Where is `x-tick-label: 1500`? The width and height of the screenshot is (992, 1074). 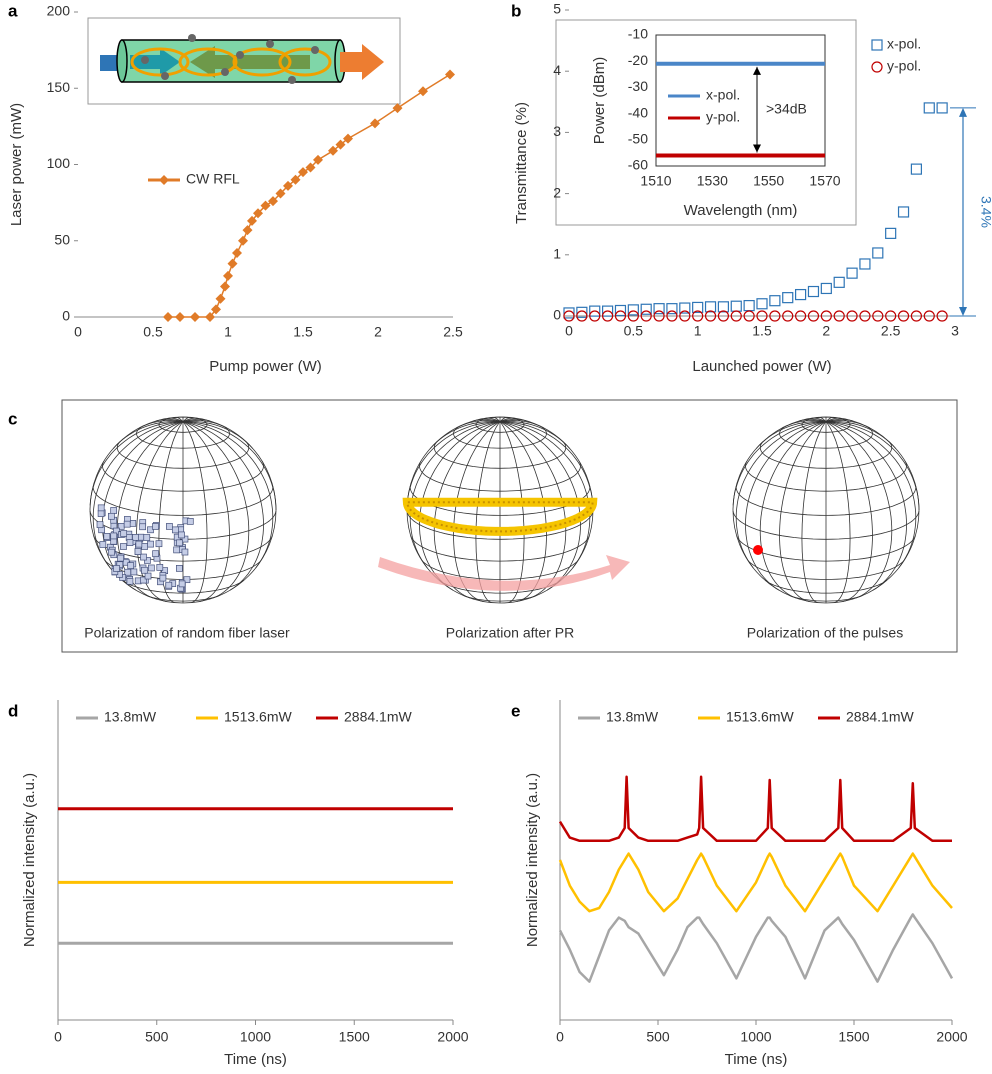
x-tick-label: 1500 is located at coordinates (354, 1037).